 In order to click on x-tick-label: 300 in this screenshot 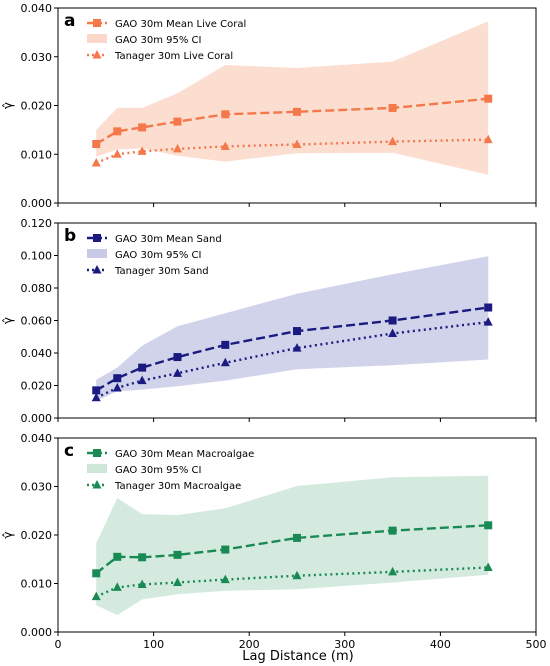, I will do `click(344, 644)`.